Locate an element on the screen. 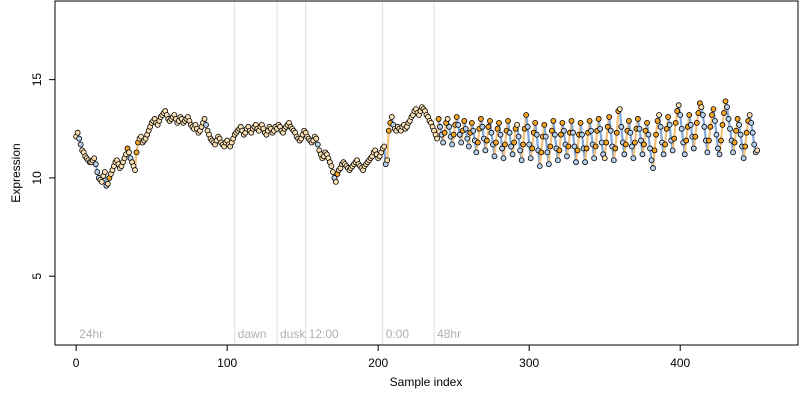 The height and width of the screenshot is (400, 800). y-tick-label: 5 is located at coordinates (37, 276).